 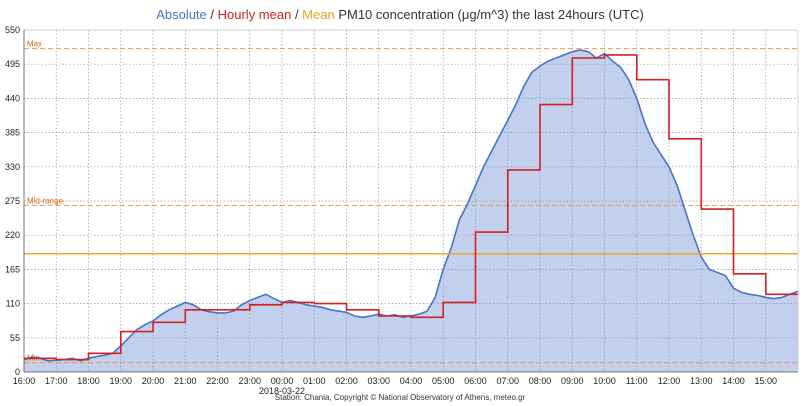 I want to click on x-tick-label: 09:00, so click(x=572, y=381).